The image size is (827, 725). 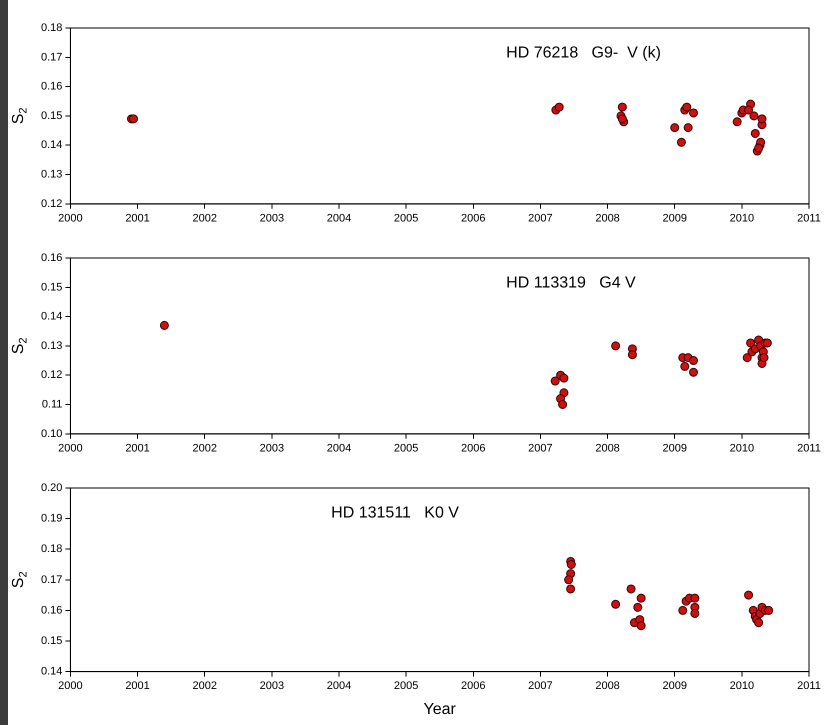 I want to click on annotation: HD 131511 K0 V, so click(x=395, y=513).